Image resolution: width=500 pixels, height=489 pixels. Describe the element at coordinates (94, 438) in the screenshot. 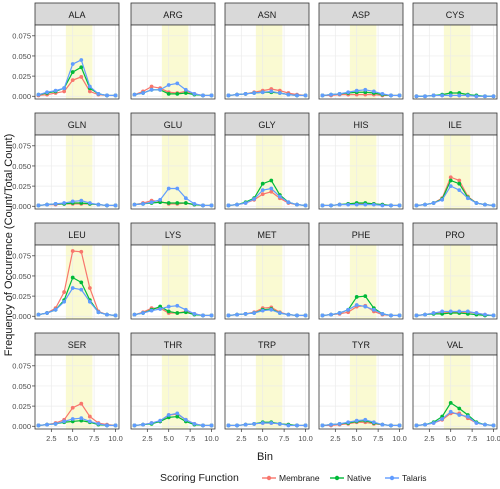

I see `x-tick-label: 7.5` at that location.